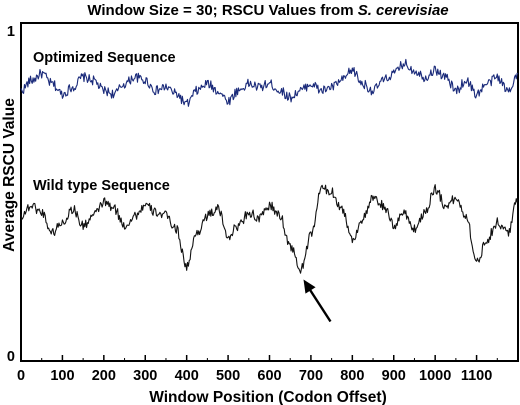 This screenshot has width=520, height=405. What do you see at coordinates (476, 376) in the screenshot?
I see `x-tick-label-1100: 1100` at bounding box center [476, 376].